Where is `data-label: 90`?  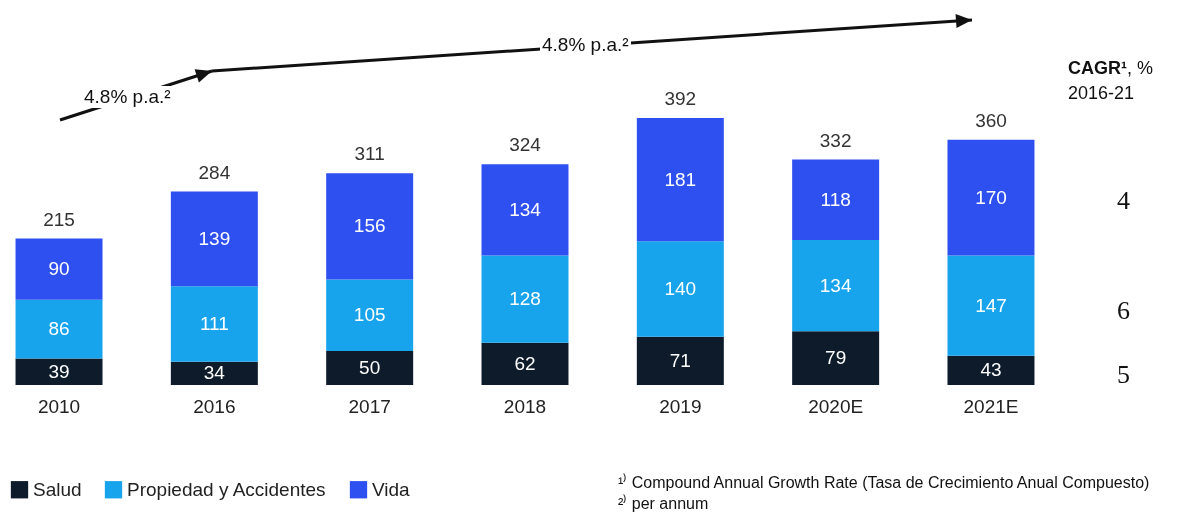 data-label: 90 is located at coordinates (59, 269).